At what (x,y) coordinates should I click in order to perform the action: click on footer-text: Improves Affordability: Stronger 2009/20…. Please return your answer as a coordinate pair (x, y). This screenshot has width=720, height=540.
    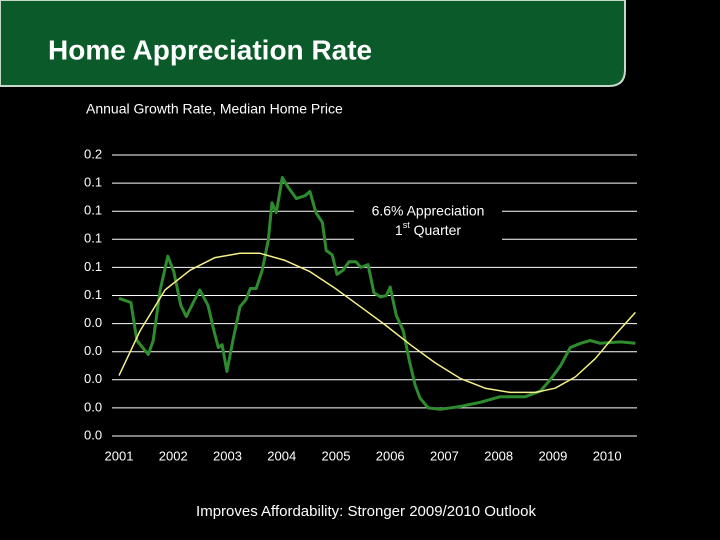
    Looking at the image, I should click on (366, 511).